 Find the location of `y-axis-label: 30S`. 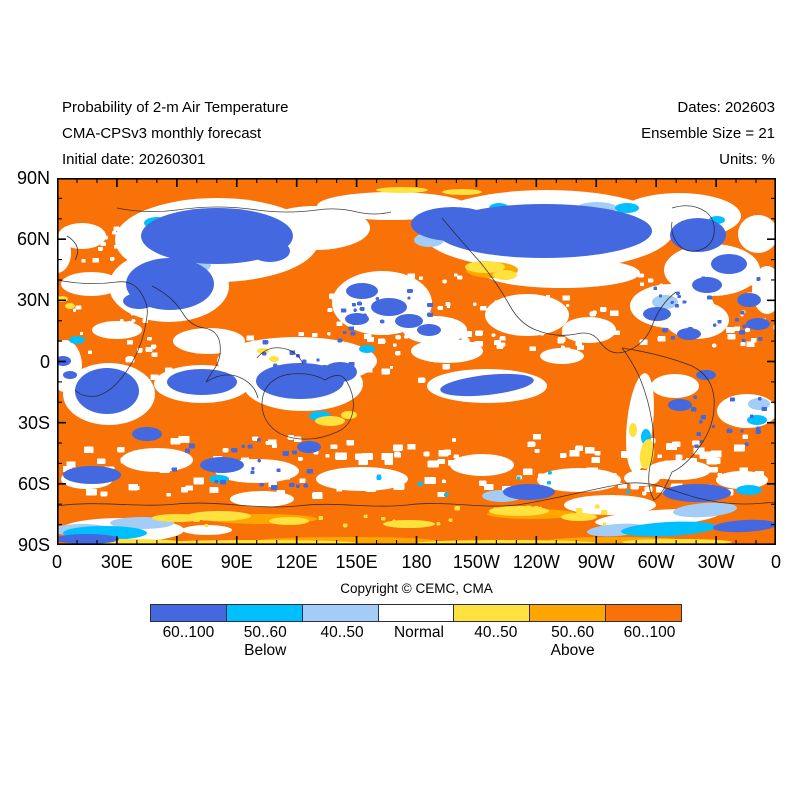

y-axis-label: 30S is located at coordinates (33, 422).